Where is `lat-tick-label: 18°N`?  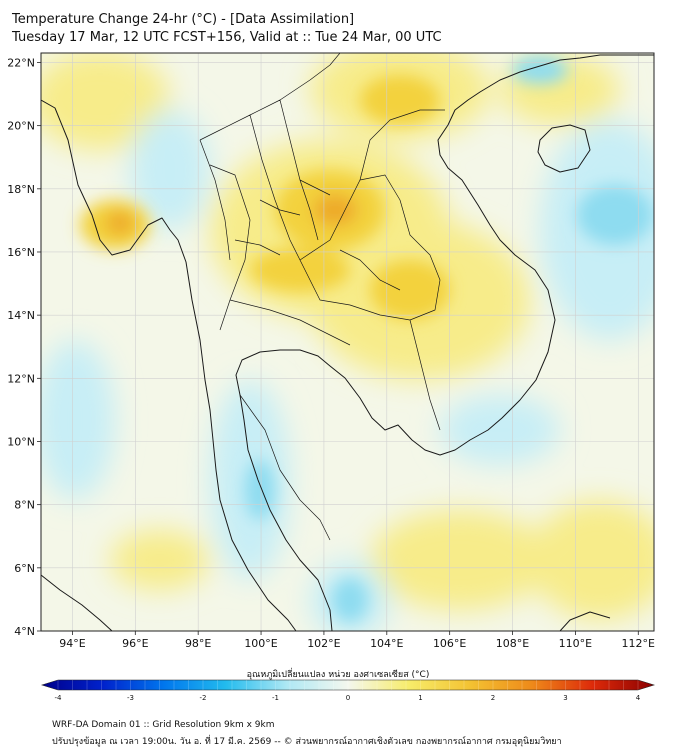 lat-tick-label: 18°N is located at coordinates (21, 189).